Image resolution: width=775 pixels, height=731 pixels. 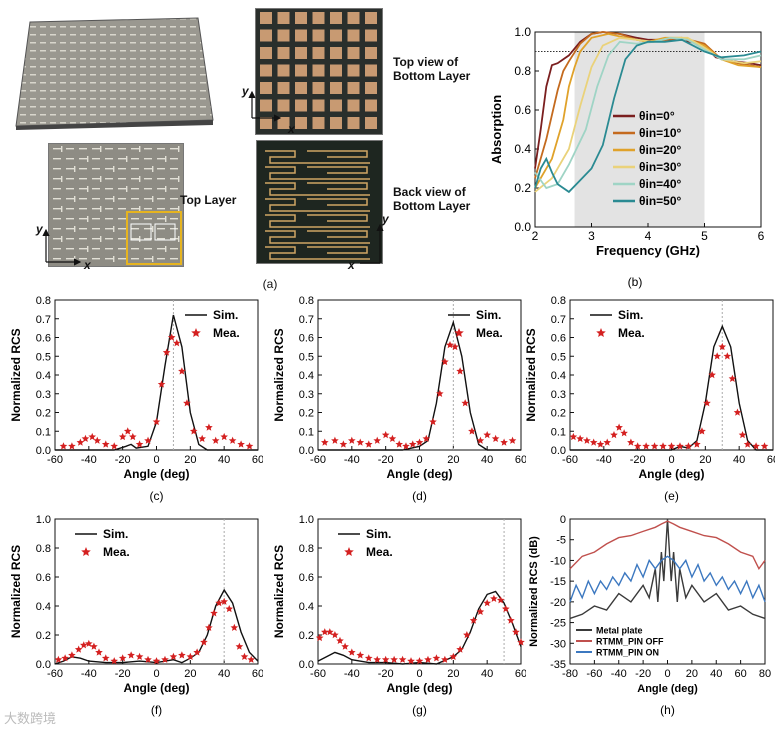 What do you see at coordinates (156, 591) in the screenshot?
I see `plot-frame` at bounding box center [156, 591].